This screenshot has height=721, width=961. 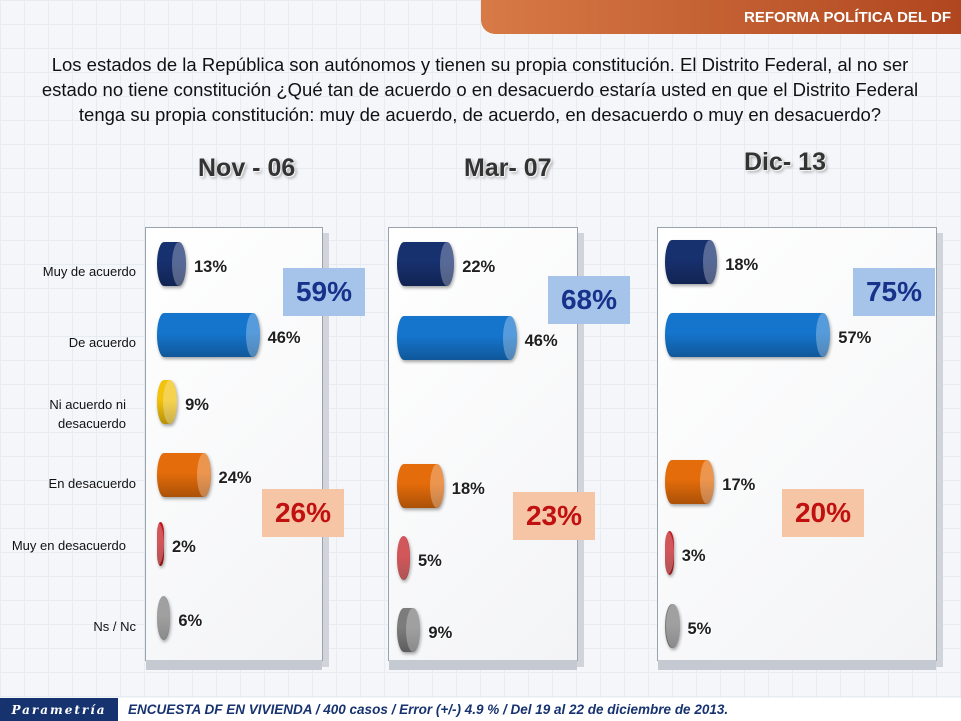 What do you see at coordinates (284, 338) in the screenshot?
I see `value-label-nov-06-de-acuerdo: 46%` at bounding box center [284, 338].